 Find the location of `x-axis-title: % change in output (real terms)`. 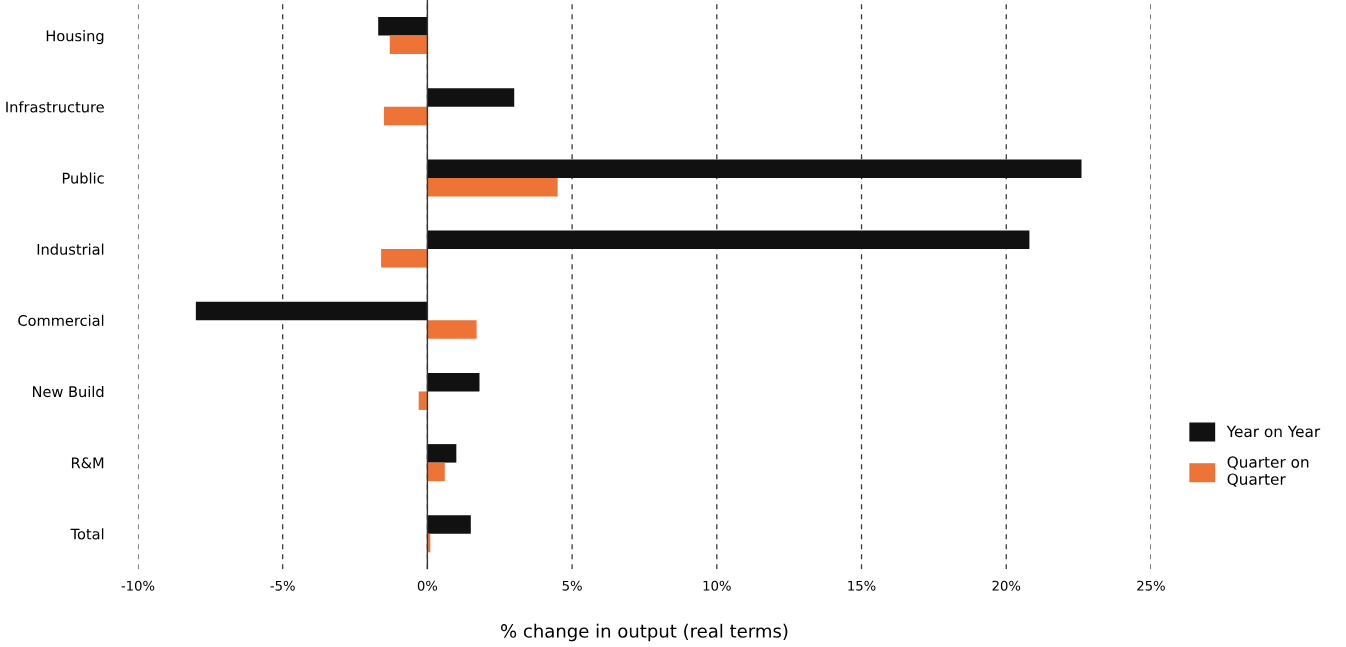

x-axis-title: % change in output (real terms) is located at coordinates (644, 632).